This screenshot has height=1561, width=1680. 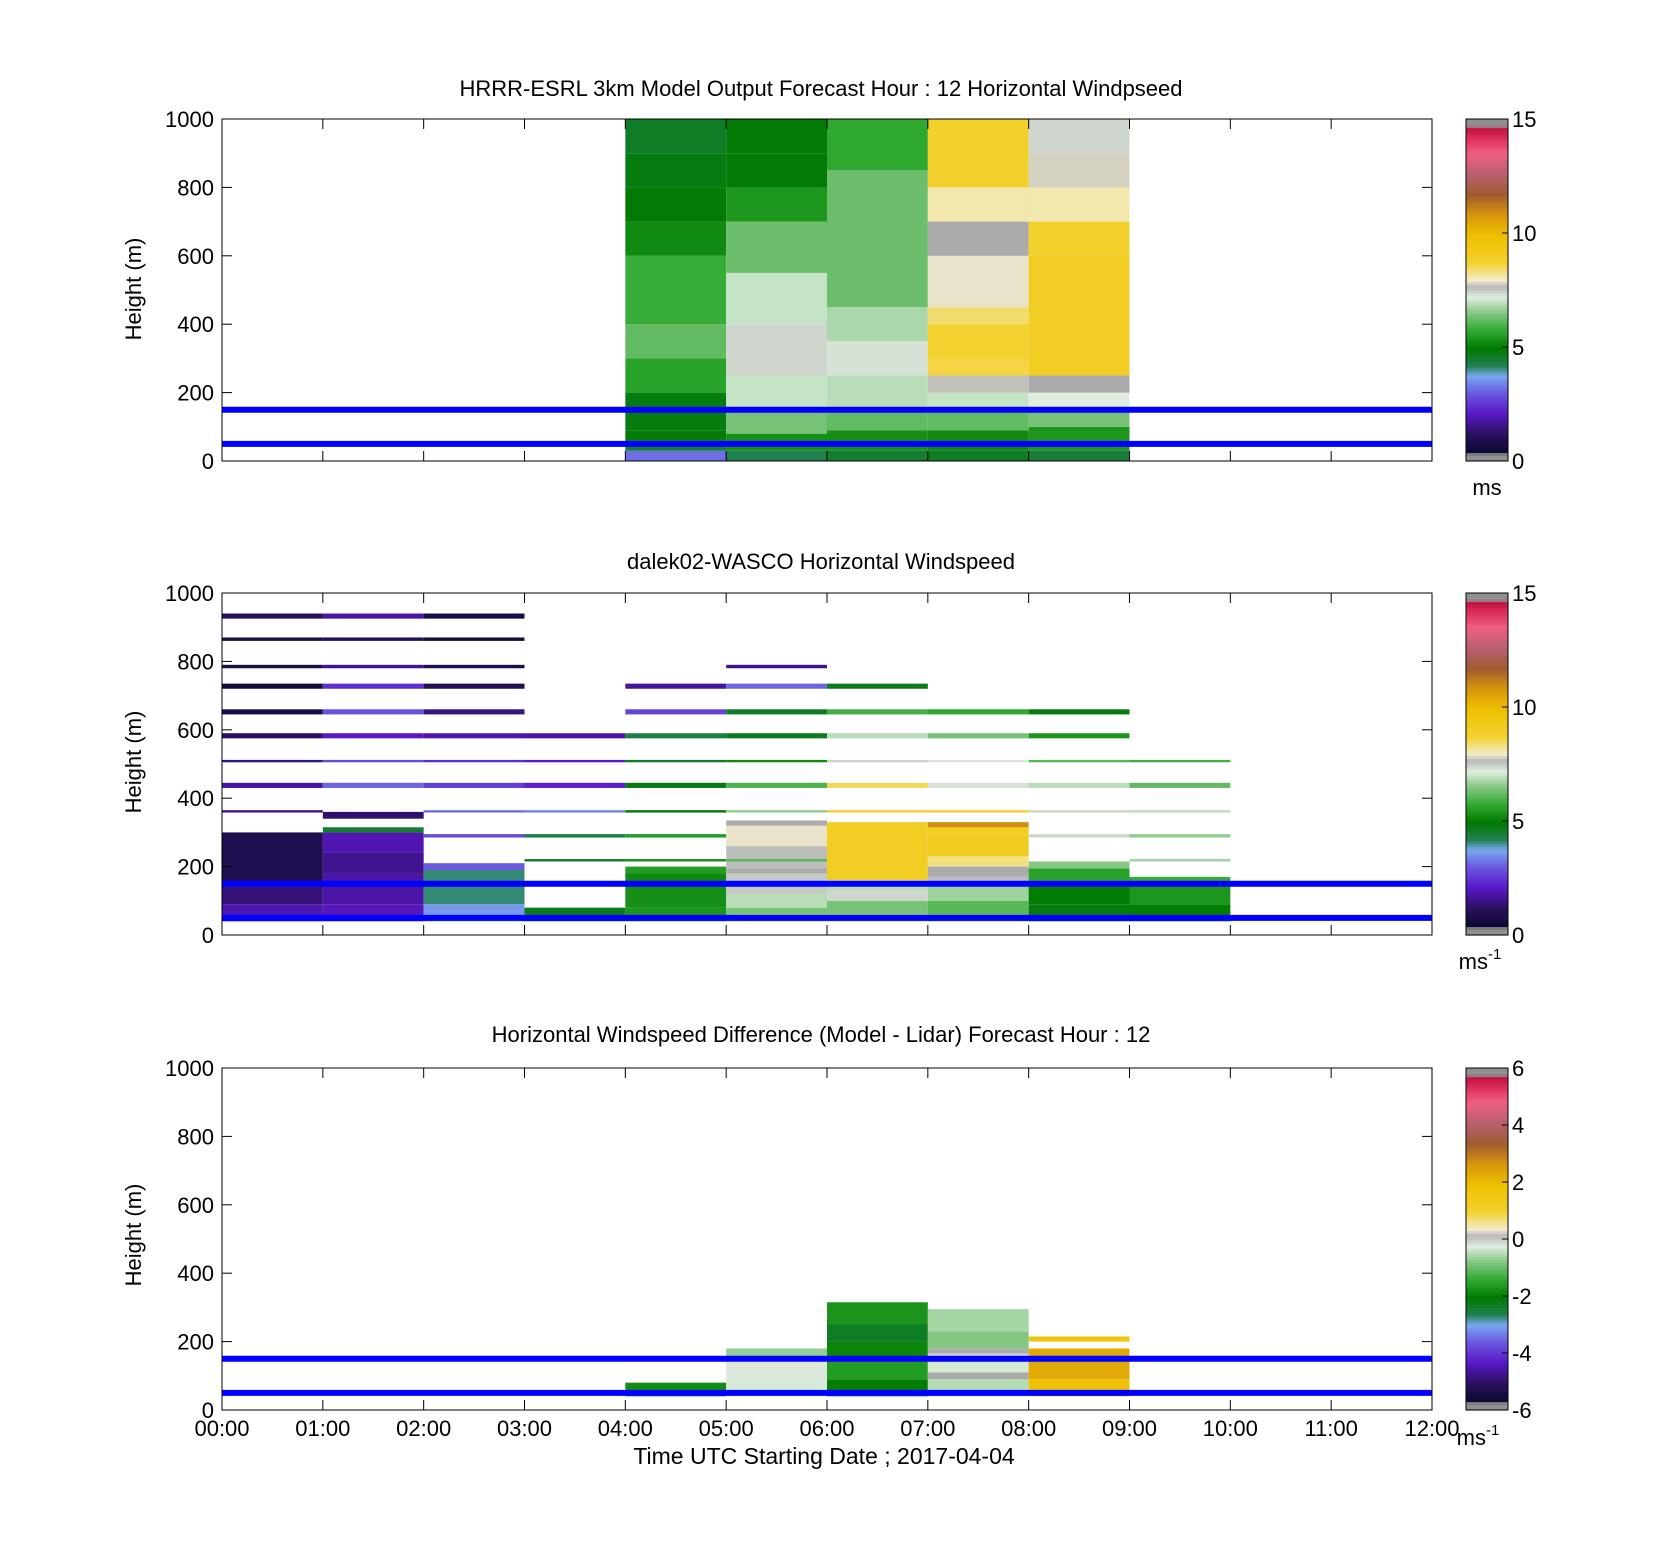 What do you see at coordinates (1487, 764) in the screenshot?
I see `colorbar-frame` at bounding box center [1487, 764].